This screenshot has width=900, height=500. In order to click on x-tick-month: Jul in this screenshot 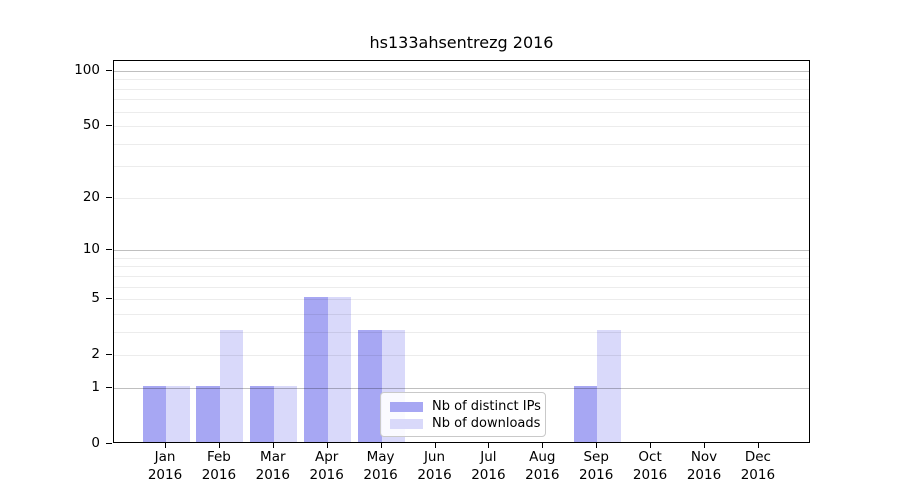, I will do `click(488, 457)`.